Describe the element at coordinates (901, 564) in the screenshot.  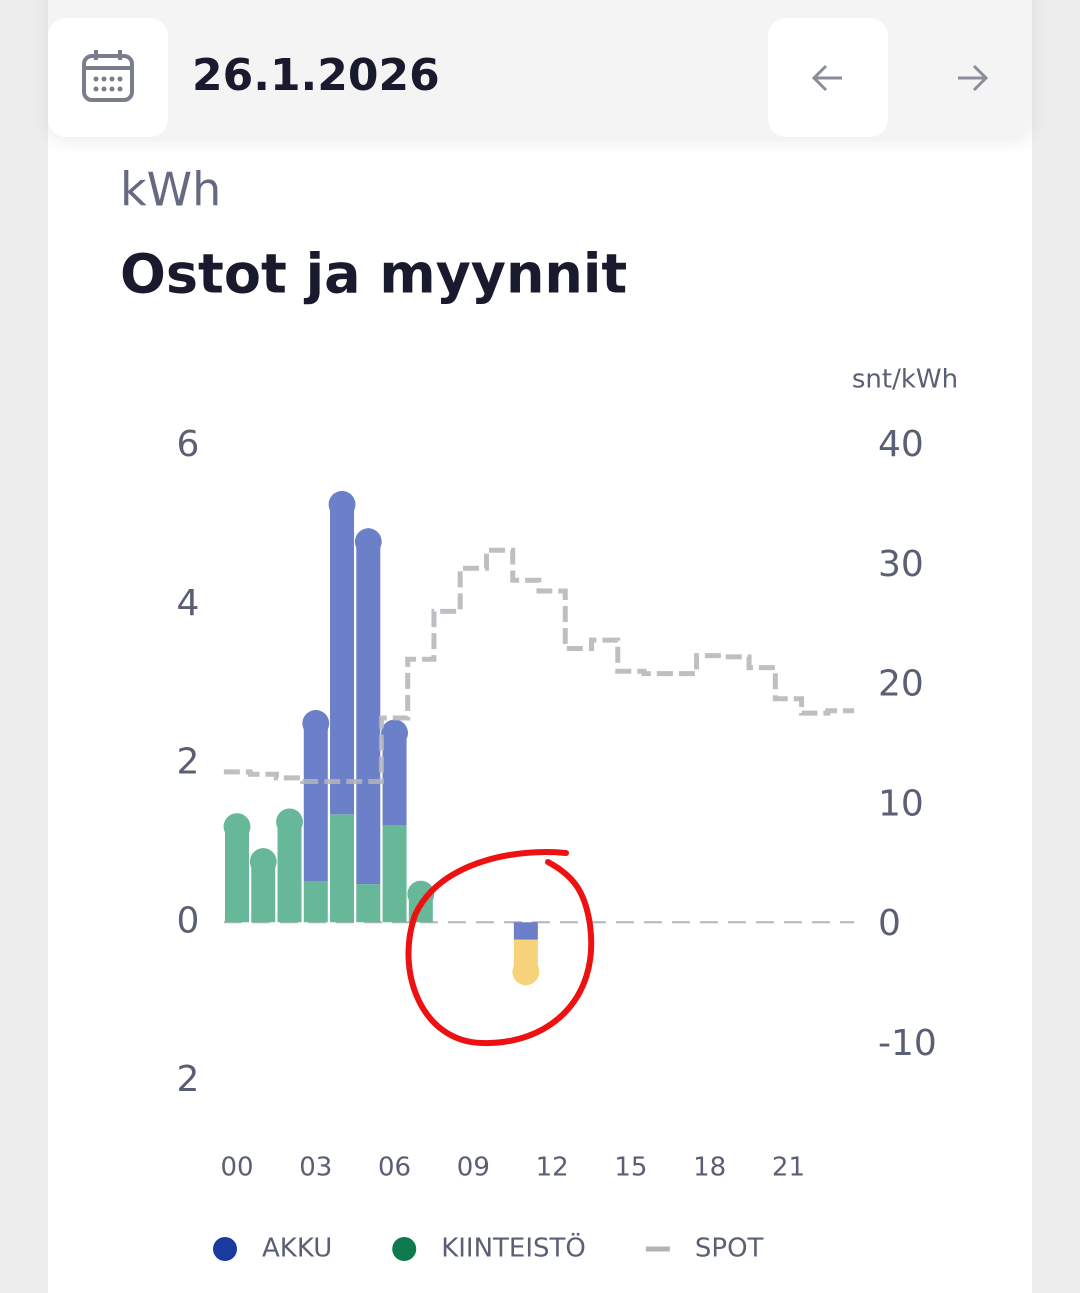
I see `y2-tick-label: 30` at that location.